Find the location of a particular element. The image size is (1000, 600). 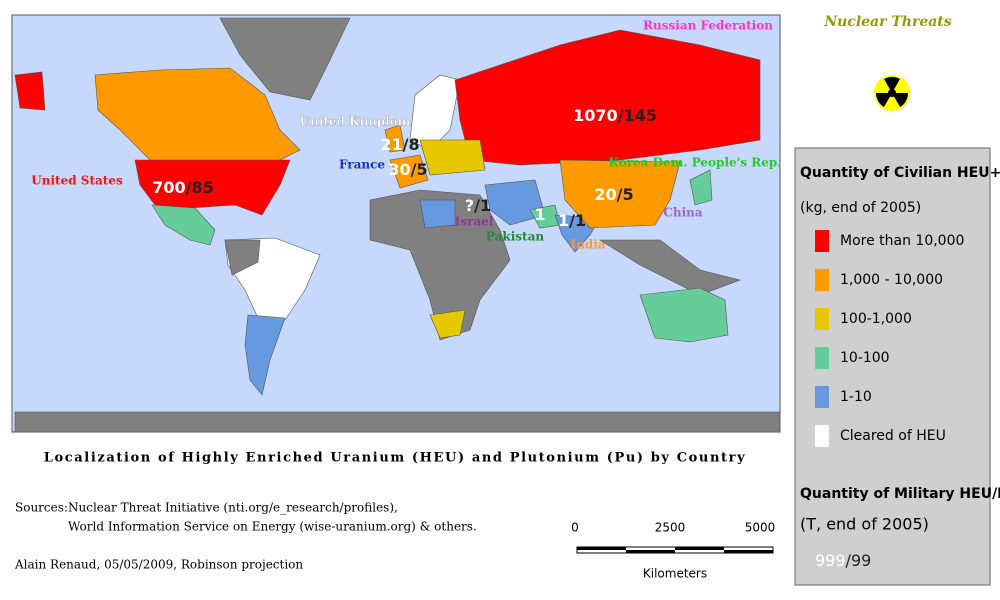

scale-tick: 5000 is located at coordinates (760, 528).